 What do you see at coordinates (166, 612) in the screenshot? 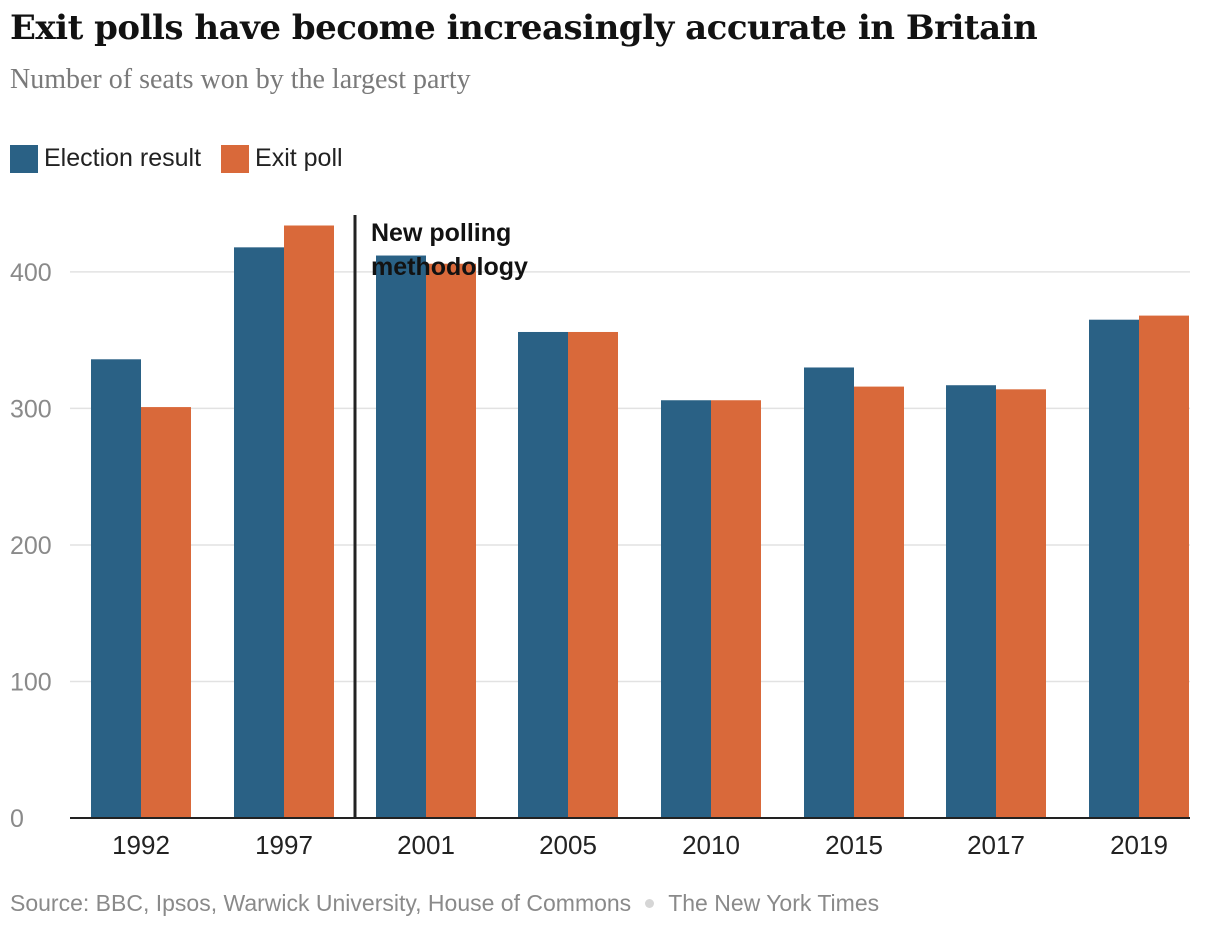
I see `bar-exit-poll-1992` at bounding box center [166, 612].